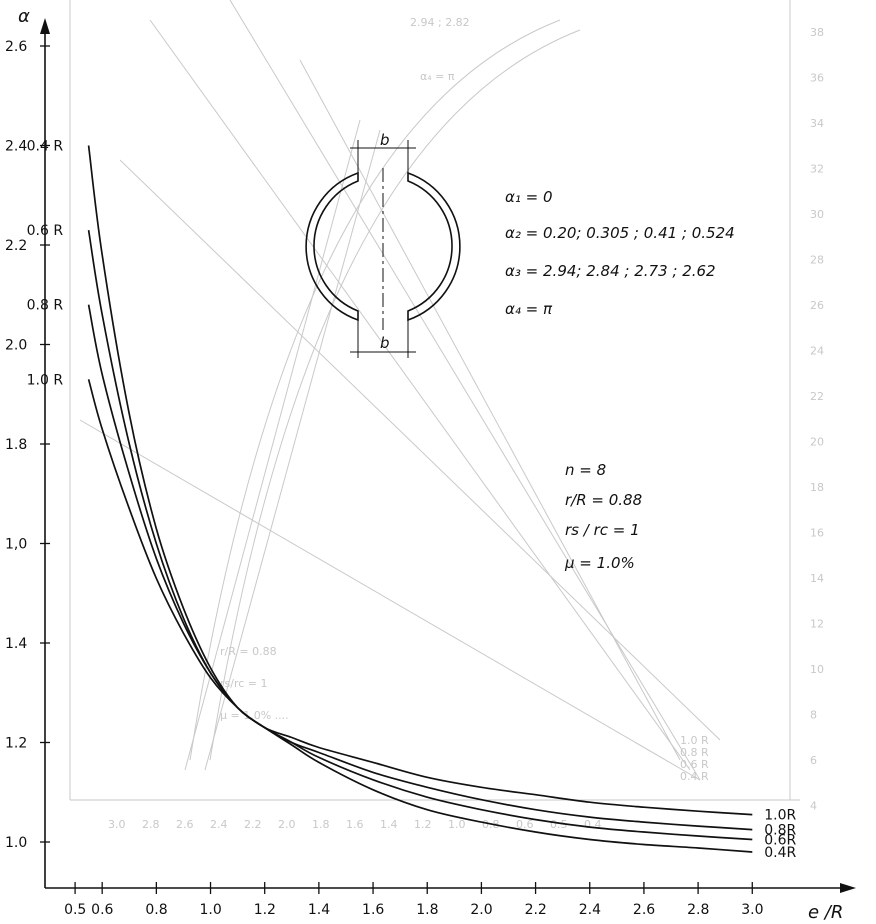  What do you see at coordinates (287, 824) in the screenshot?
I see `ghost-bottom-tick: 2.0` at bounding box center [287, 824].